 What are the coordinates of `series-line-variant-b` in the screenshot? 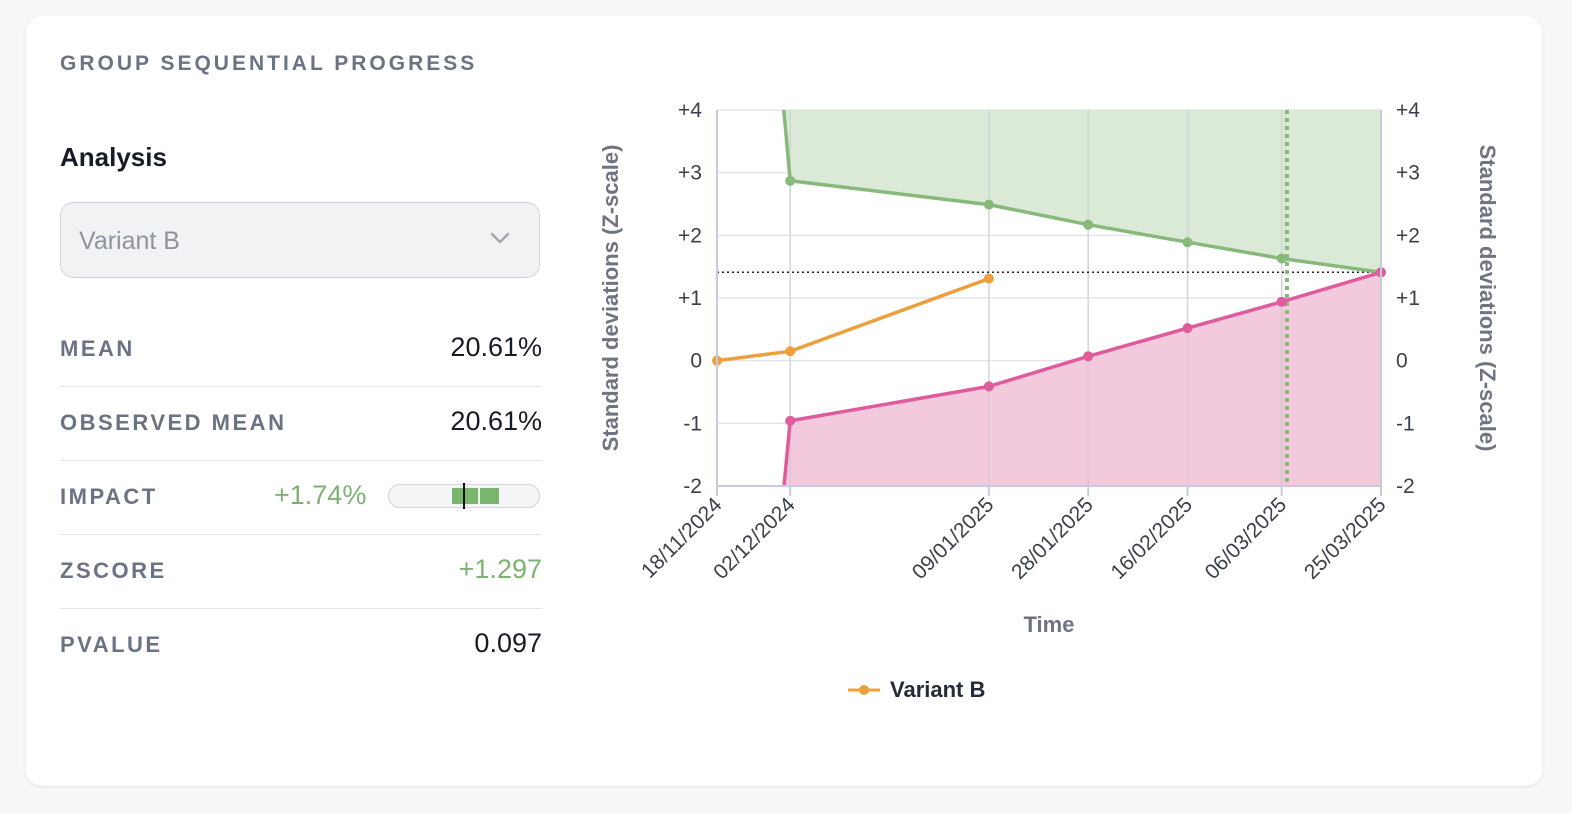 It's located at (853, 319).